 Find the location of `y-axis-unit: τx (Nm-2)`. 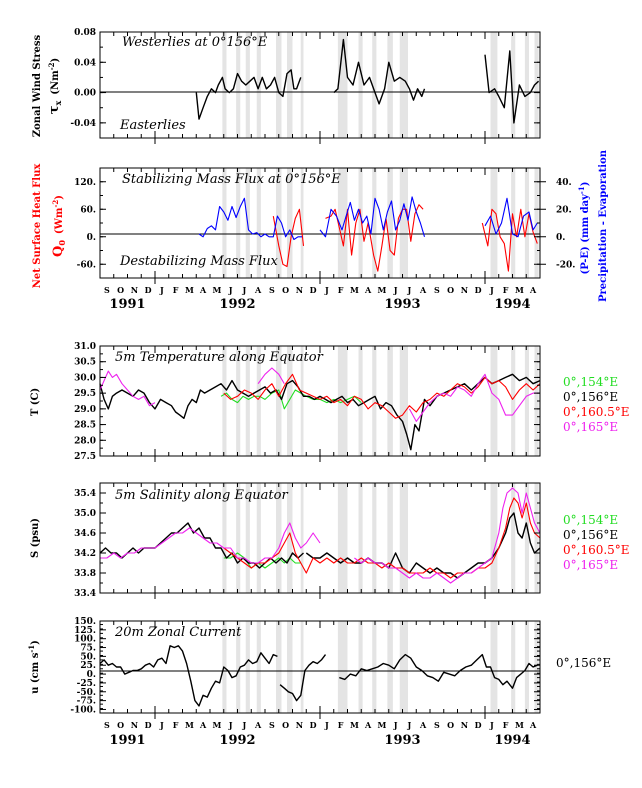

y-axis-unit: τx (Nm-2) is located at coordinates (55, 86).